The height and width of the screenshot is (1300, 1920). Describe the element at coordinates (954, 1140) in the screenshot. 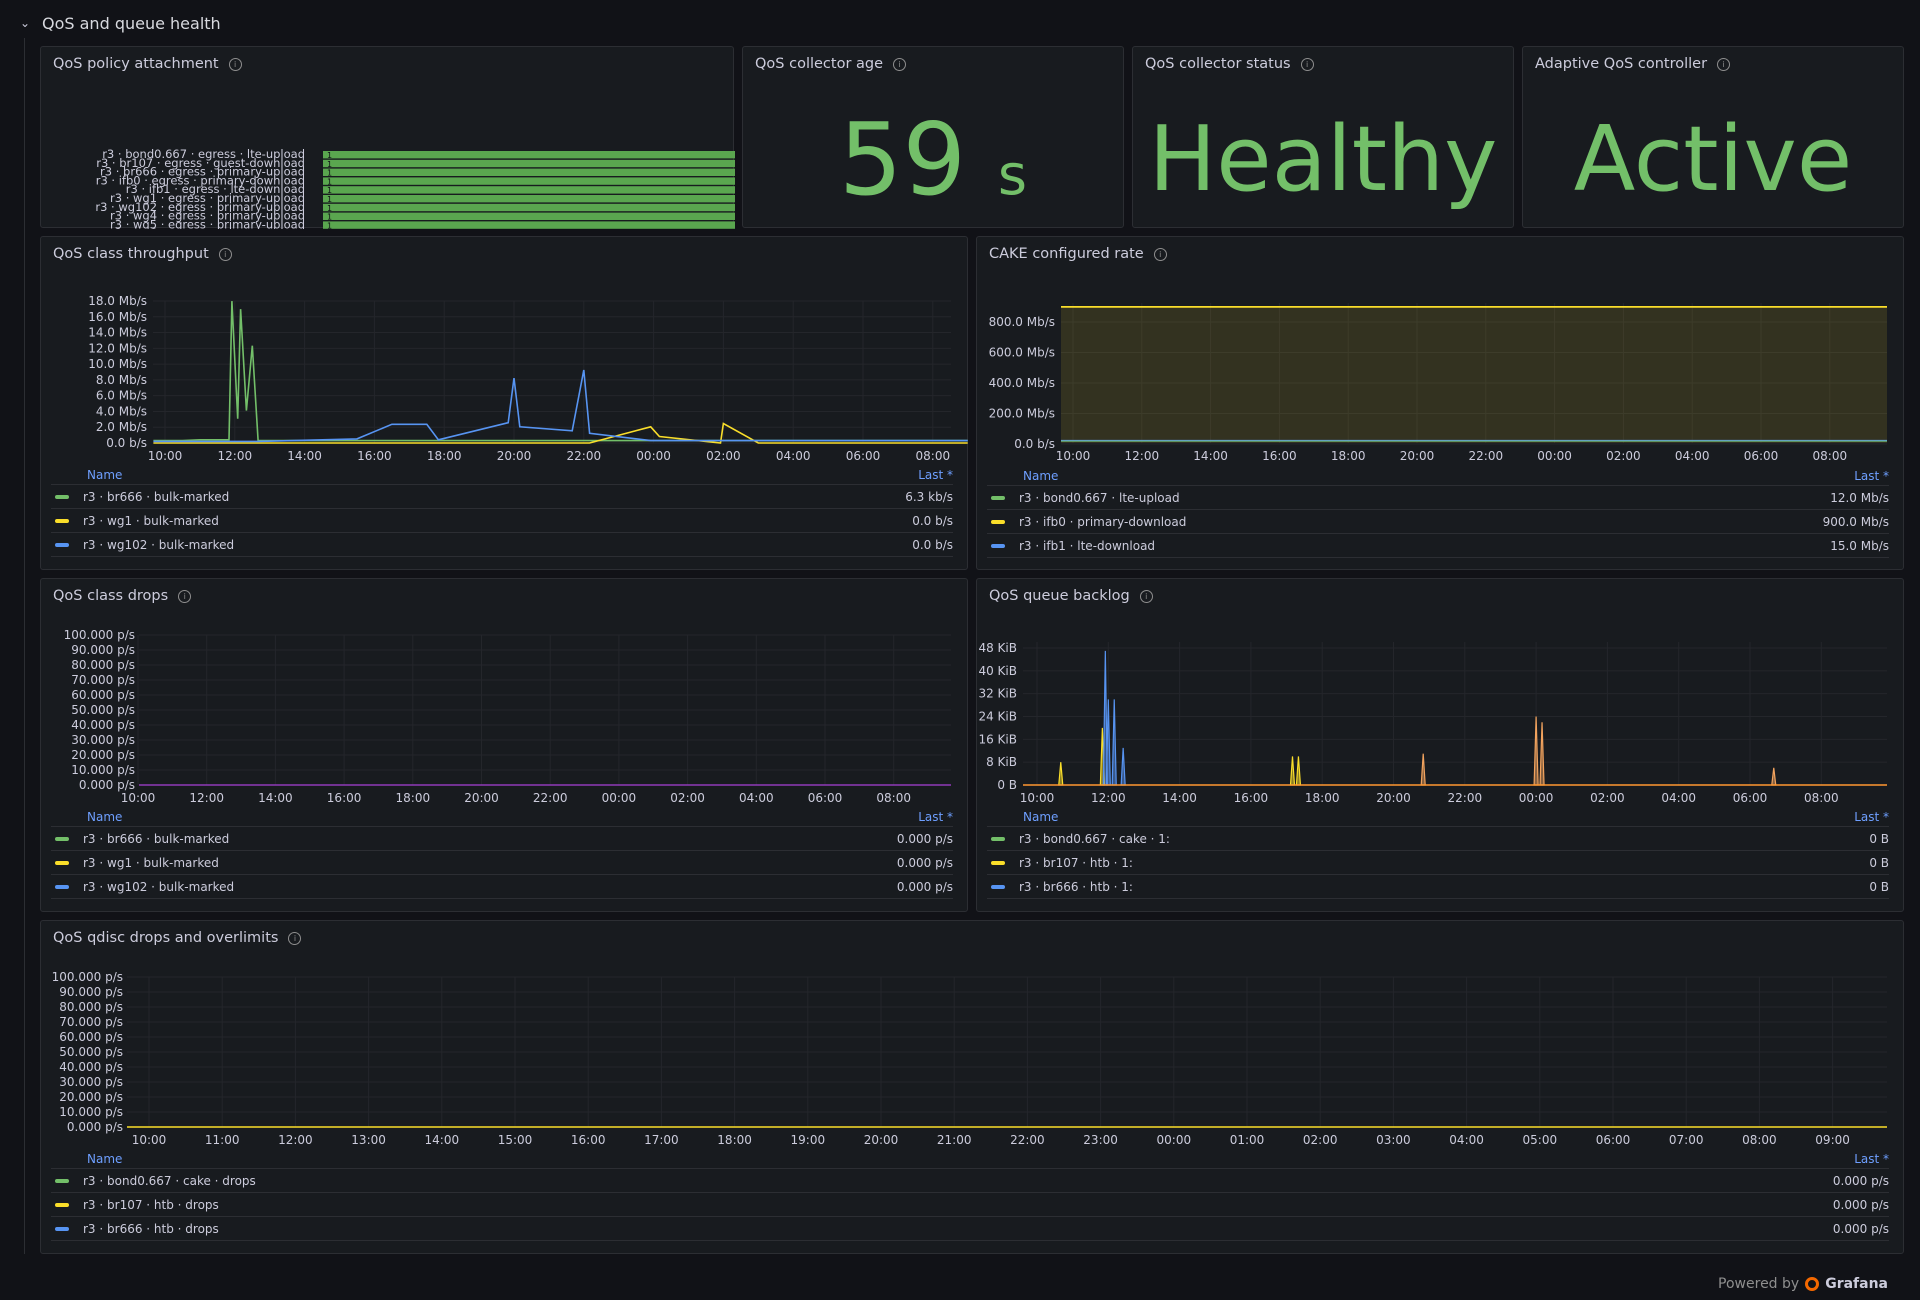

I see `x-tick-label: 21:00` at that location.